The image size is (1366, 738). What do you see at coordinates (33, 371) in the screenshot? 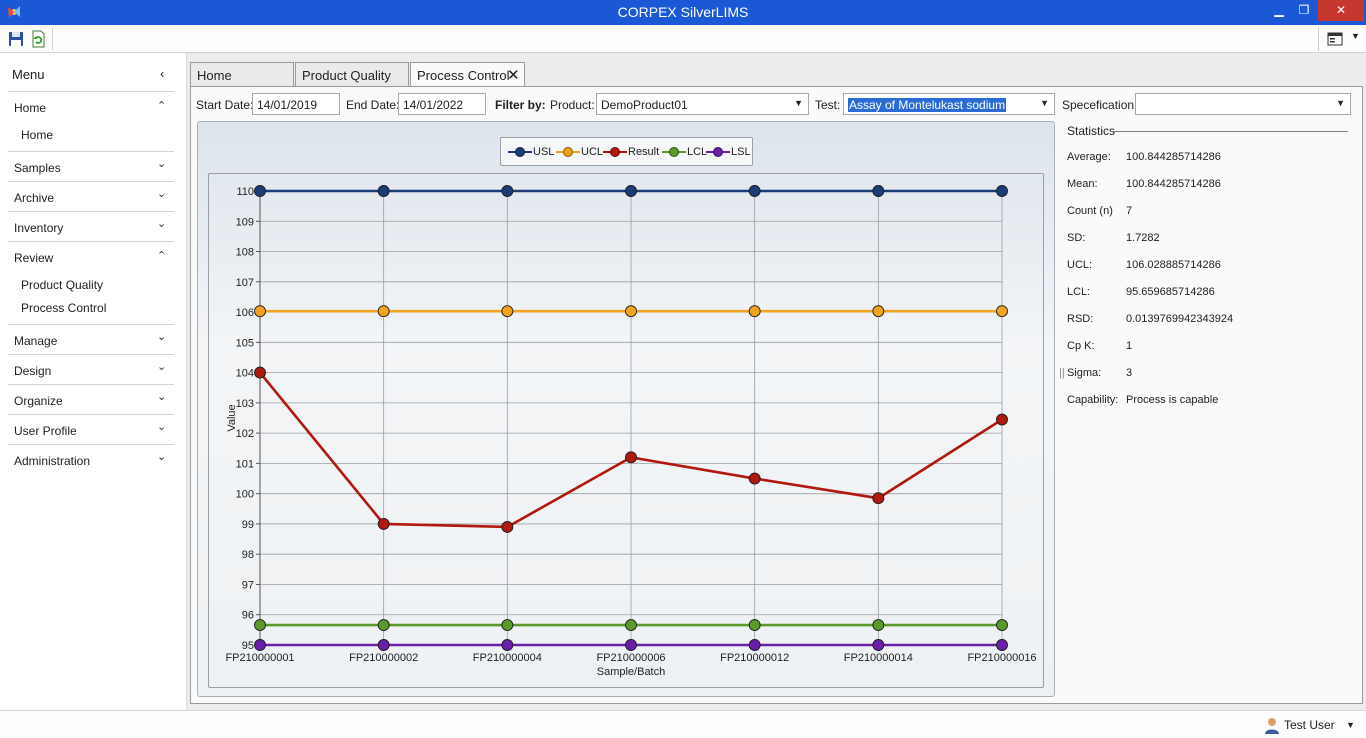
I see `sidebar-group-design: Design` at bounding box center [33, 371].